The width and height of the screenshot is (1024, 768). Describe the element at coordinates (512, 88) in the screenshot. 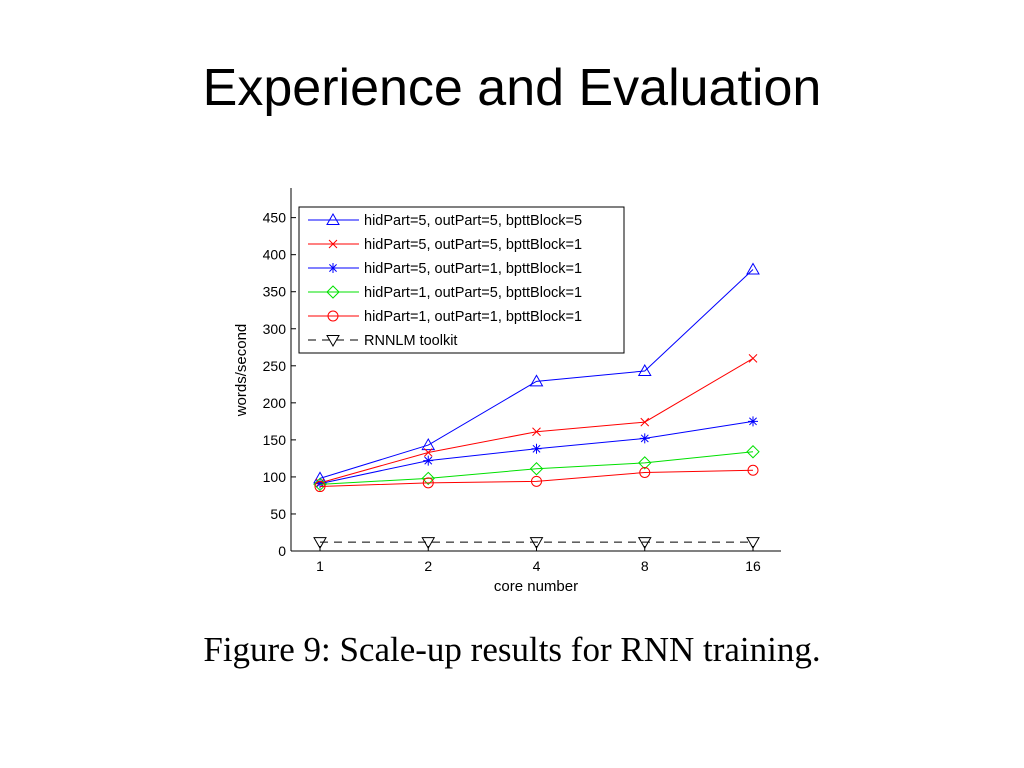

I see `slide-title: Experience and Evaluation` at that location.